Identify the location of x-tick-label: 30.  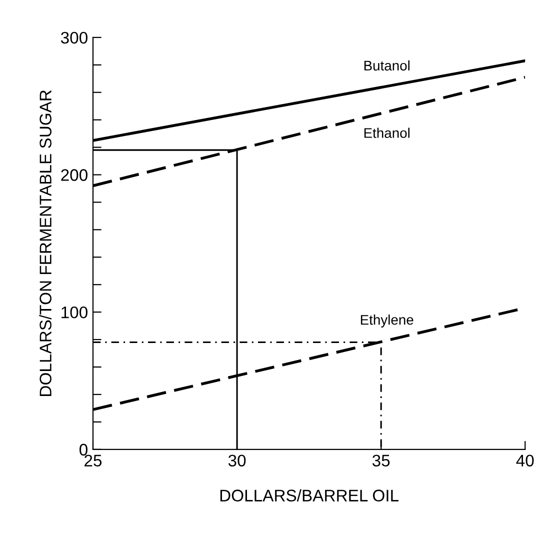
(237, 460).